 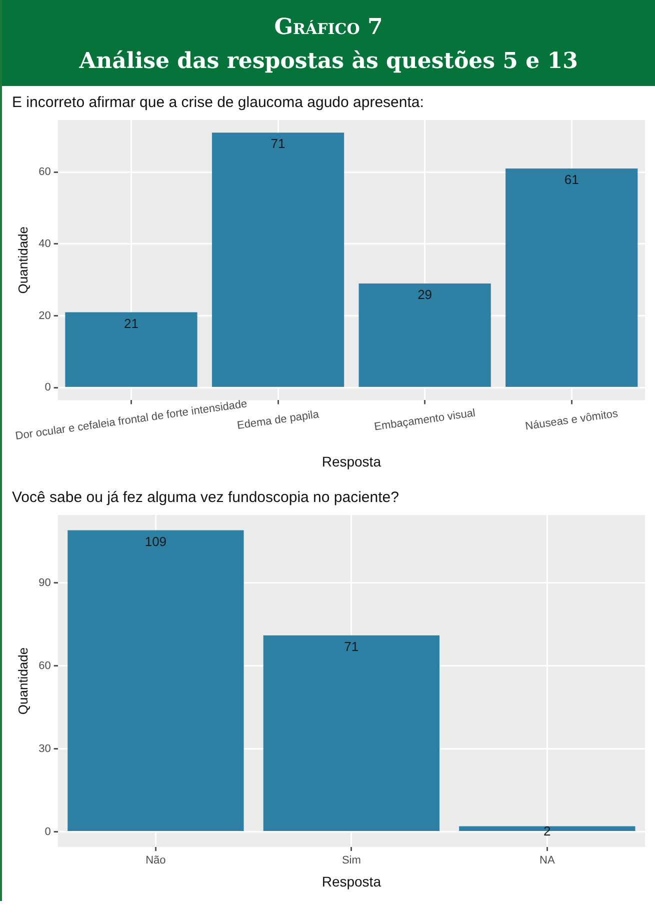 I want to click on data-label: 21, so click(x=131, y=323).